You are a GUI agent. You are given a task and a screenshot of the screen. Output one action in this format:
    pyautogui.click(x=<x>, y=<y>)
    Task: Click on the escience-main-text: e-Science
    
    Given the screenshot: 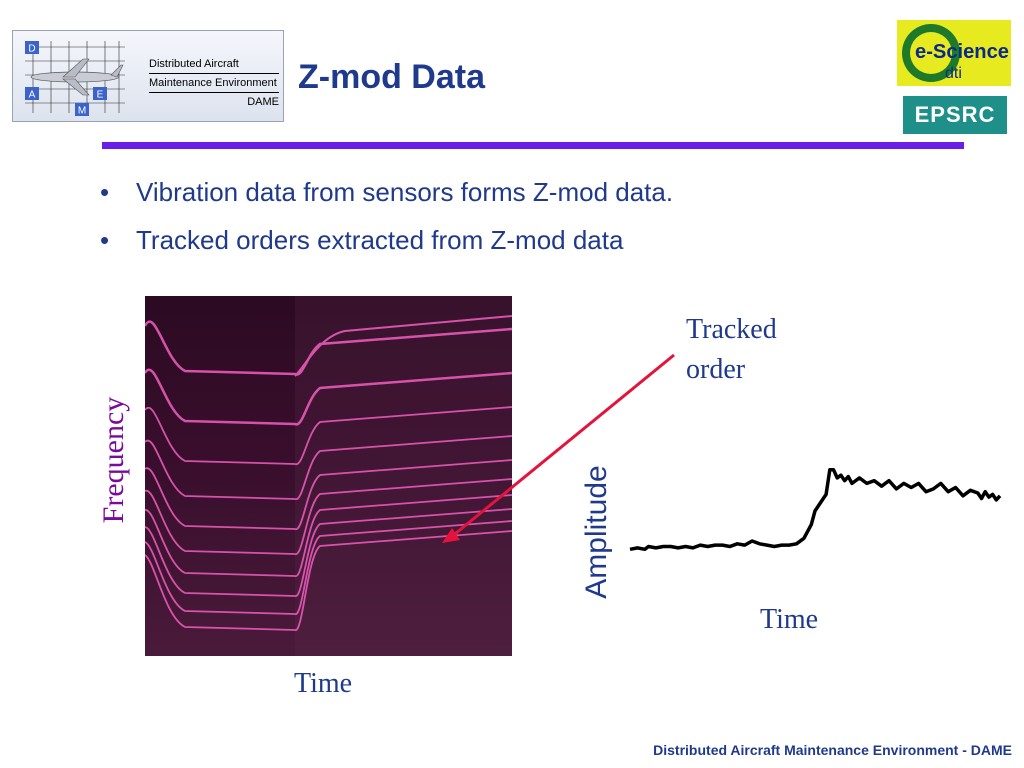 What is the action you would take?
    pyautogui.click(x=962, y=52)
    